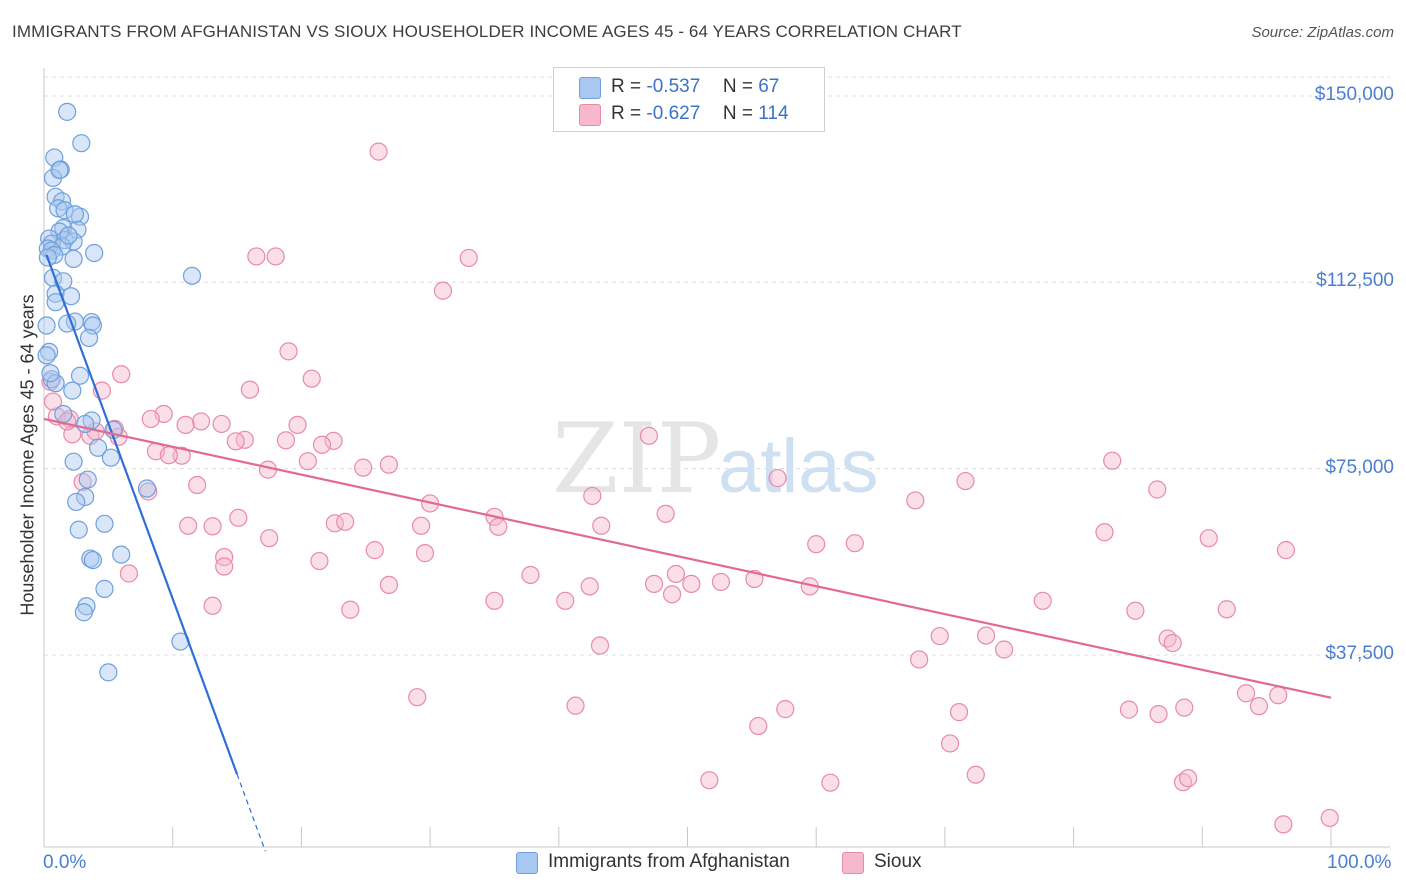 This screenshot has height=892, width=1406. I want to click on trend-line-afghanistan, so click(142, 514).